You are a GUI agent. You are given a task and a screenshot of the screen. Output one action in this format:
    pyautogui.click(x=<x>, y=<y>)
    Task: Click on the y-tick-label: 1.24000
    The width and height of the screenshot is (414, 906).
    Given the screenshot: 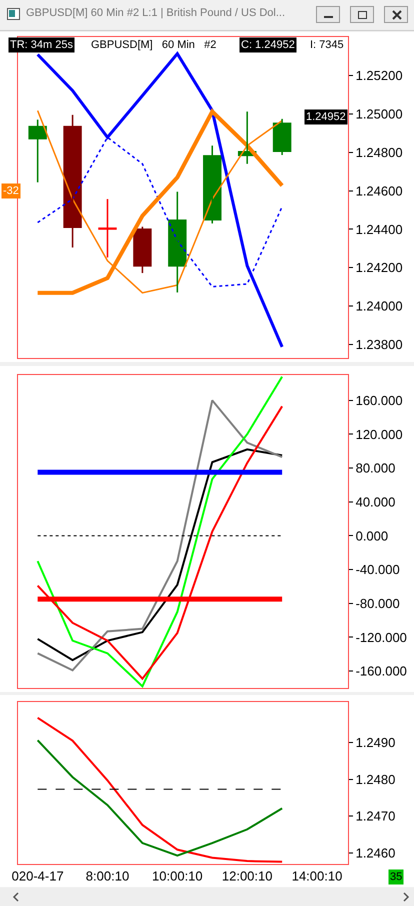 What is the action you would take?
    pyautogui.click(x=379, y=306)
    